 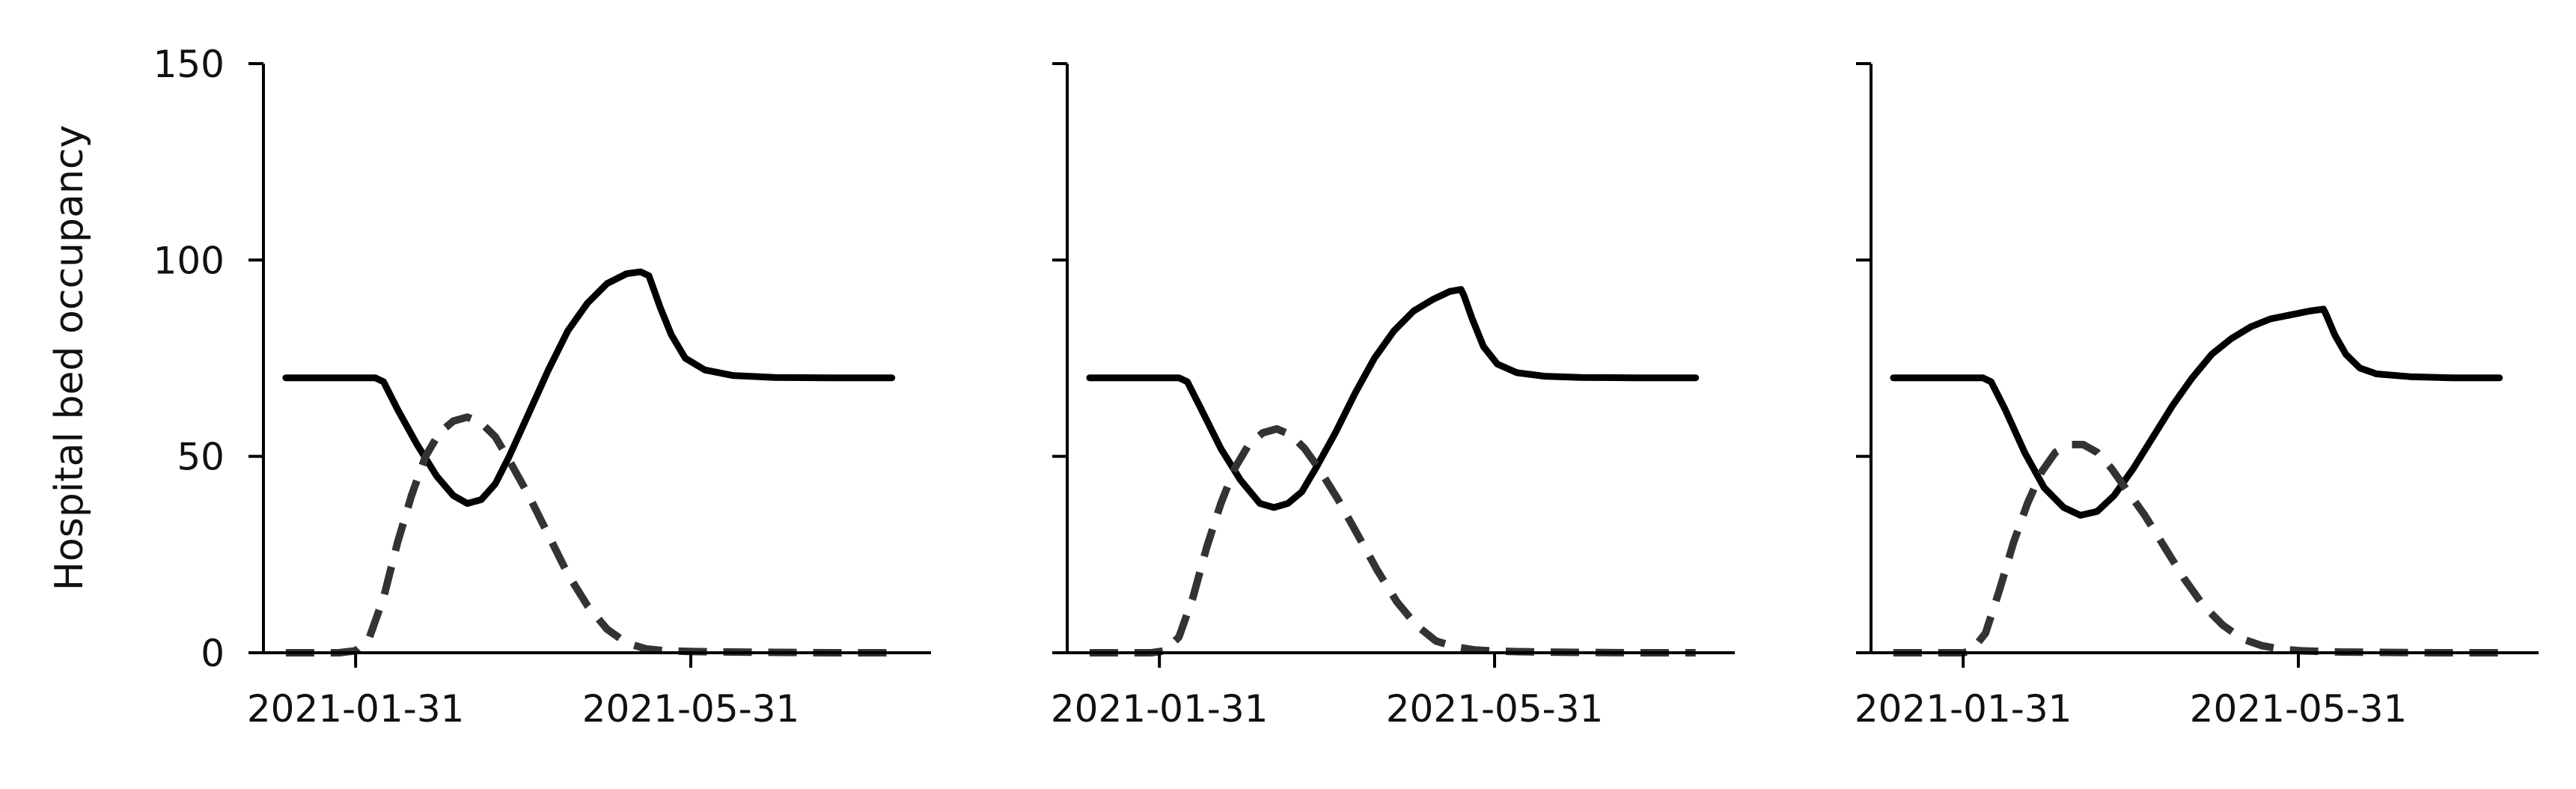 What do you see at coordinates (213, 653) in the screenshot?
I see `y-tick-label: 0` at bounding box center [213, 653].